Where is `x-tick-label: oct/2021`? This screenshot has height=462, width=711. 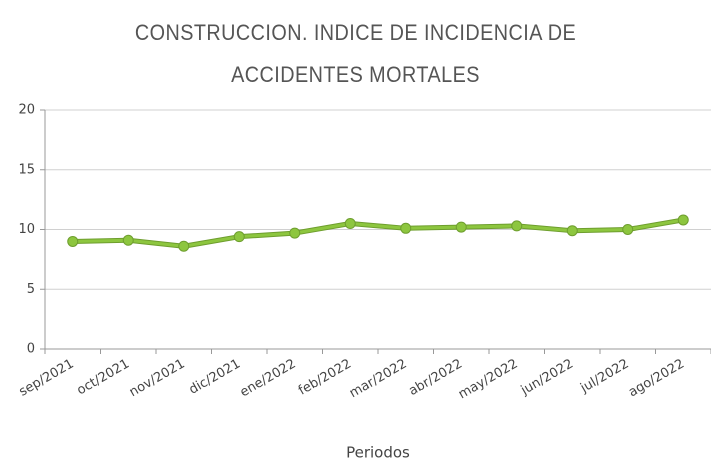 x-tick-label: oct/2021 is located at coordinates (103, 378).